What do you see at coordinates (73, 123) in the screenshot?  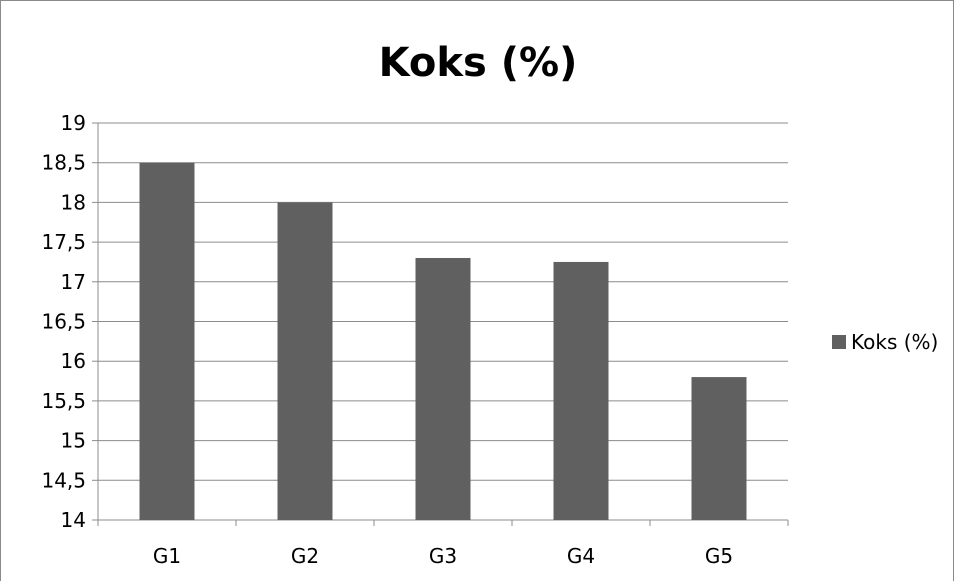 I see `y-tick-label: 19` at bounding box center [73, 123].